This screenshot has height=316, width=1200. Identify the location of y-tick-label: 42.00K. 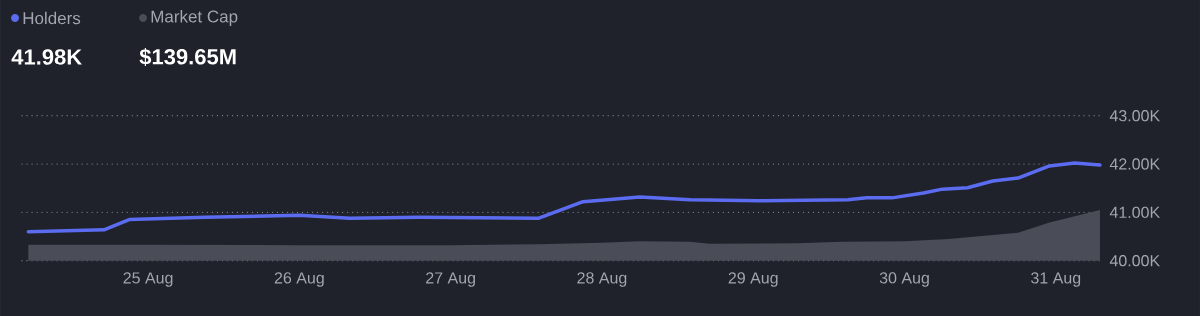
(1134, 164).